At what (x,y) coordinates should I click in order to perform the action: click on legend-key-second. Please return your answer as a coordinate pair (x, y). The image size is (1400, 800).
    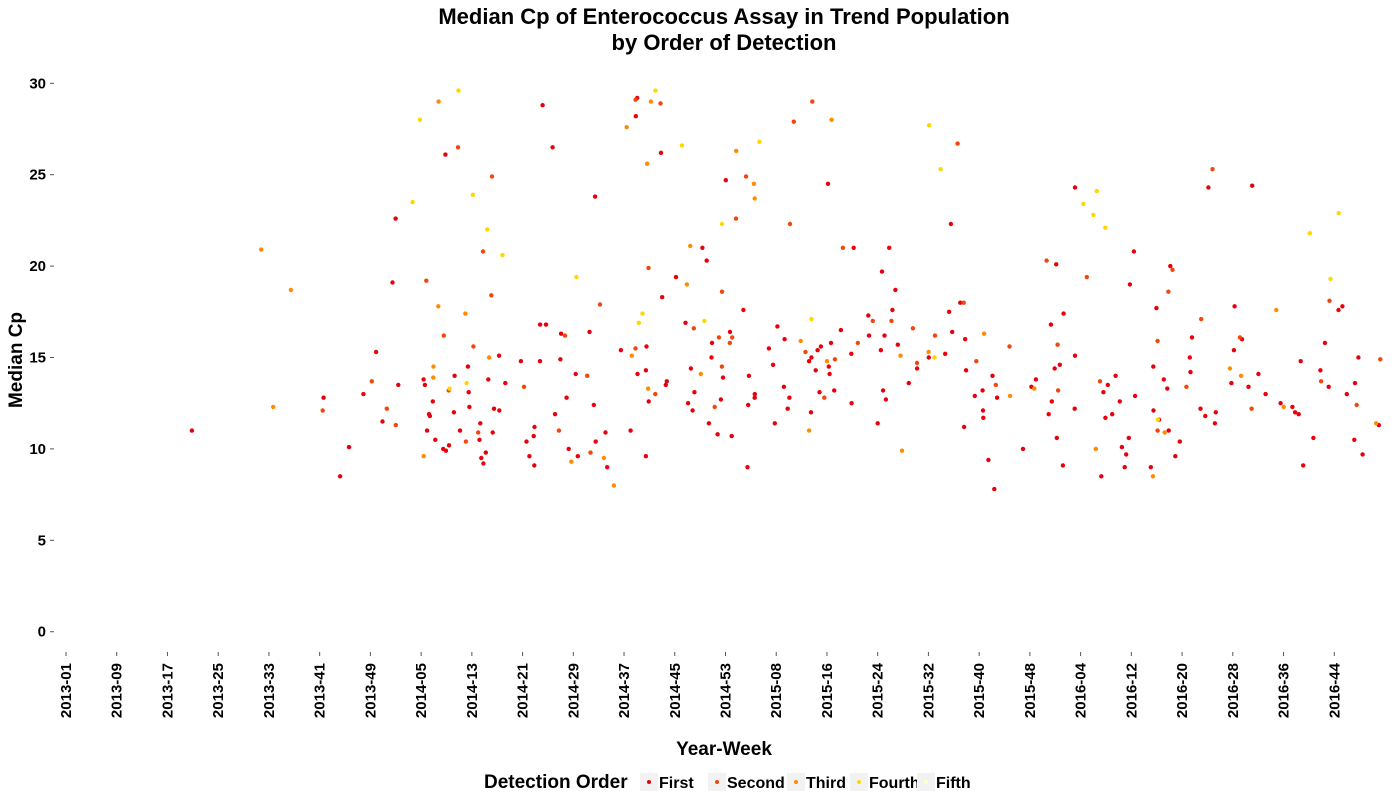
    Looking at the image, I should click on (717, 782).